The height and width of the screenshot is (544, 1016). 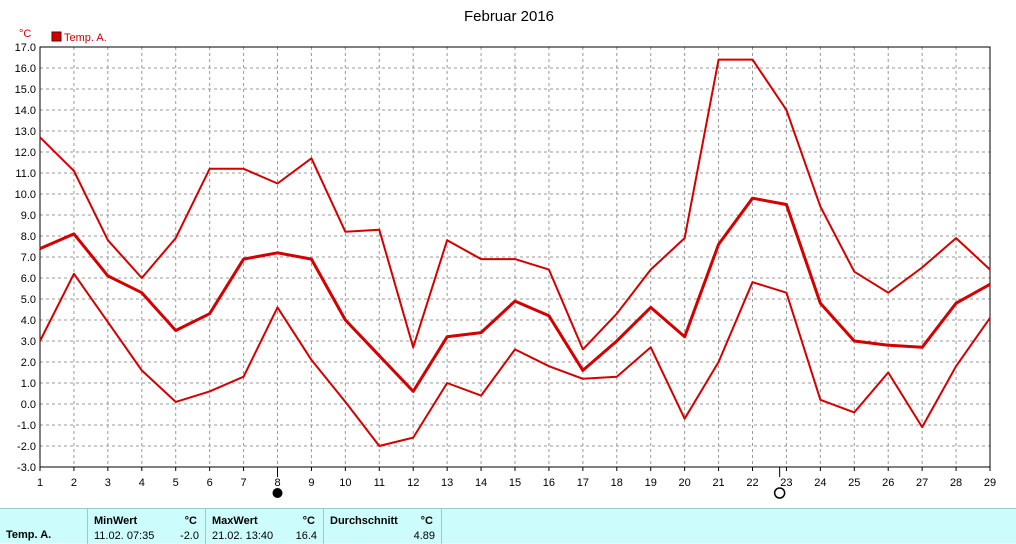 What do you see at coordinates (25, 69) in the screenshot?
I see `y-tick-label: 16.0` at bounding box center [25, 69].